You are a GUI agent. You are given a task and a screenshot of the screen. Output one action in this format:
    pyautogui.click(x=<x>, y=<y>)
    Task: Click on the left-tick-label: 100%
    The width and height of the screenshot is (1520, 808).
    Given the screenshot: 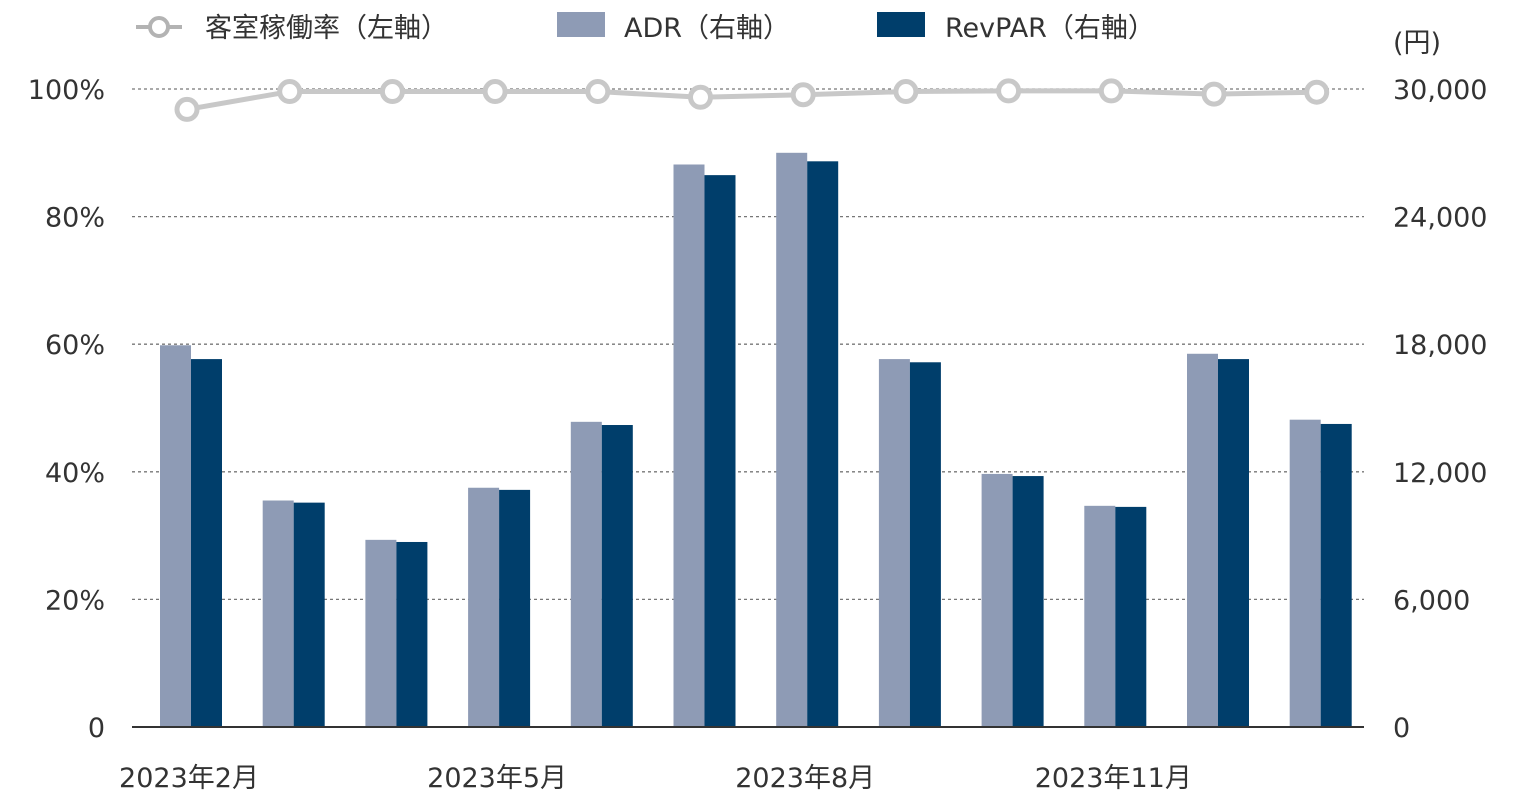 What is the action you would take?
    pyautogui.click(x=66, y=90)
    